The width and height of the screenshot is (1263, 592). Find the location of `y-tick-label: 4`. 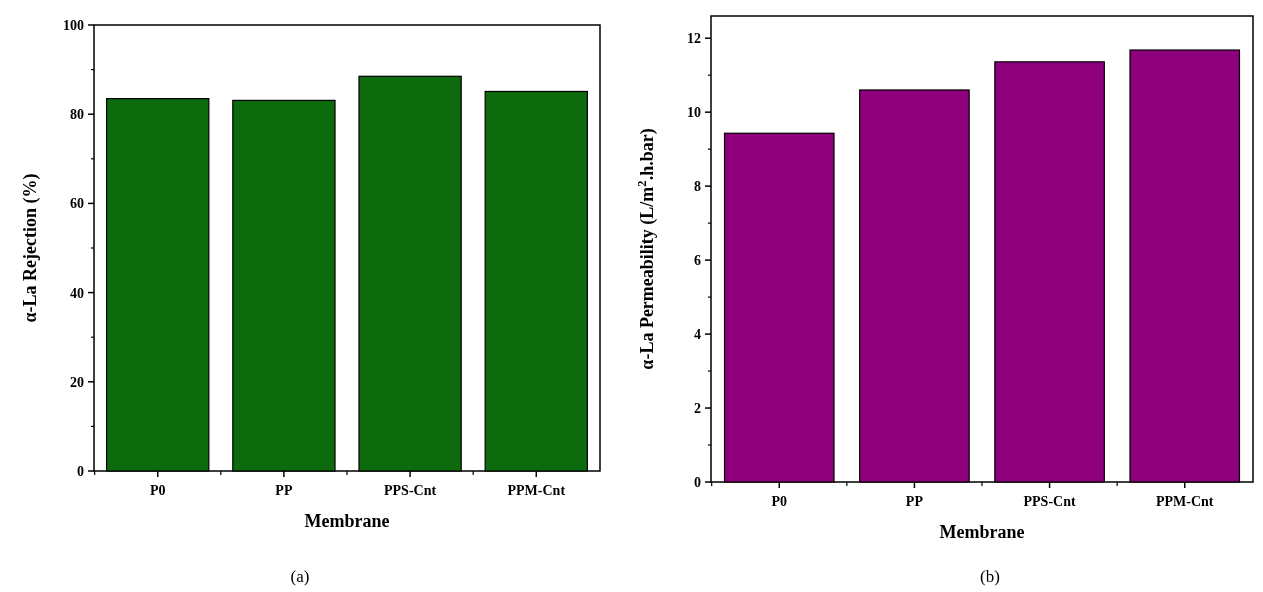

y-tick-label: 4 is located at coordinates (697, 334).